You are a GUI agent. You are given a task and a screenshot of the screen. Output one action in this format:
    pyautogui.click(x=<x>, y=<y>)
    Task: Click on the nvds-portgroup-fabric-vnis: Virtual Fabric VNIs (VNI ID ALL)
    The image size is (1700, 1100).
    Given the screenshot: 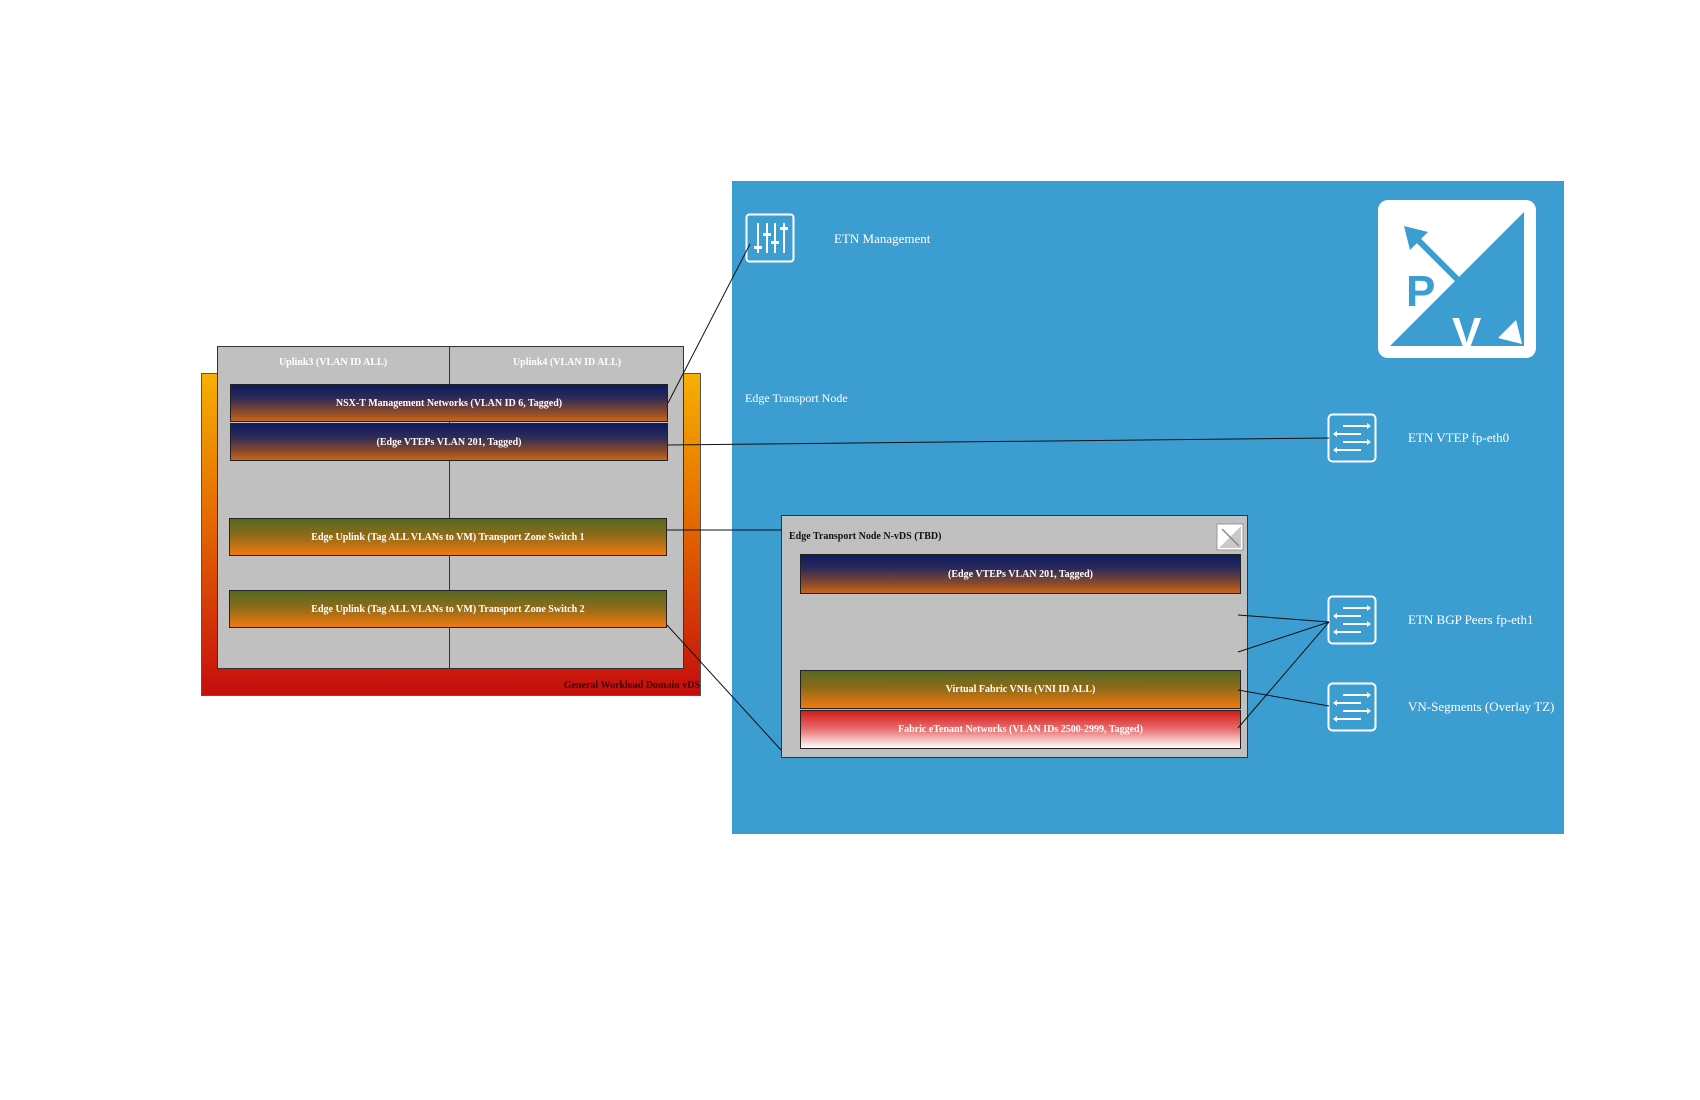 What is the action you would take?
    pyautogui.click(x=1020, y=689)
    